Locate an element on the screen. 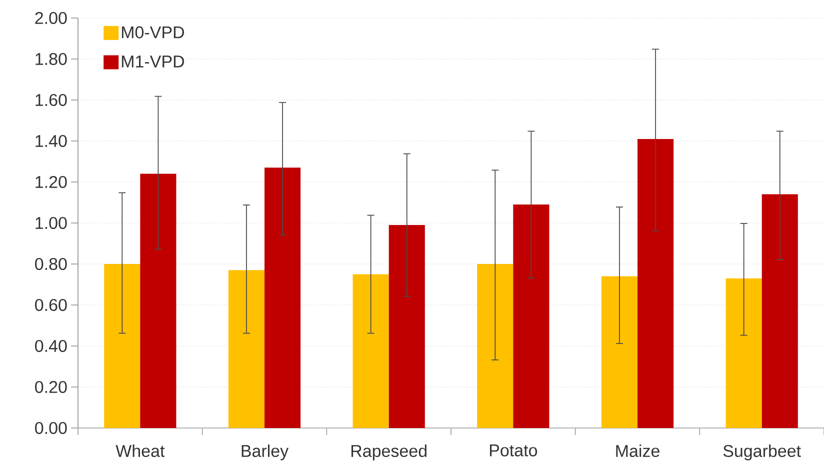 The height and width of the screenshot is (469, 824). x-tick-label: Barley is located at coordinates (265, 452).